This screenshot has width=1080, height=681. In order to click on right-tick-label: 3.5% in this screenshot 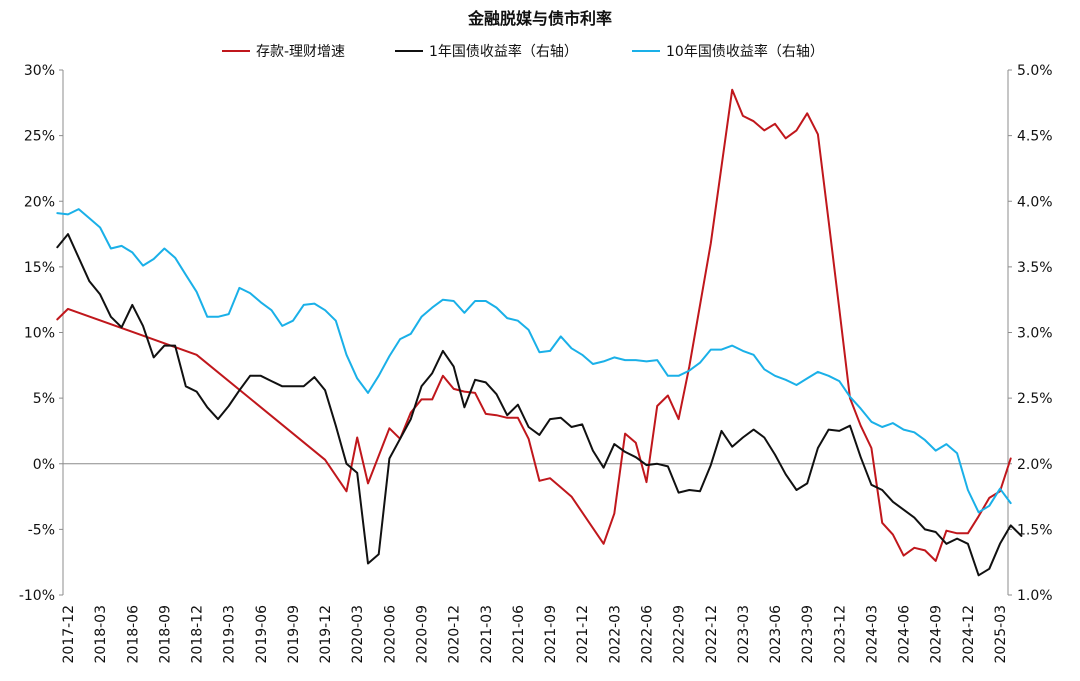, I will do `click(1035, 268)`.